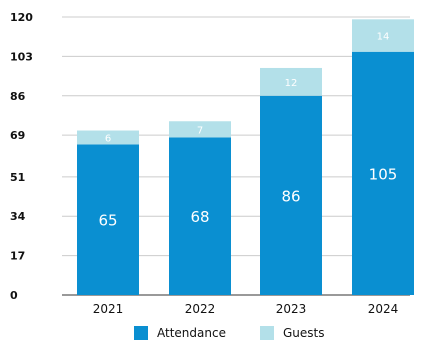 The width and height of the screenshot is (438, 343). What do you see at coordinates (108, 309) in the screenshot?
I see `x-category-label: 2021` at bounding box center [108, 309].